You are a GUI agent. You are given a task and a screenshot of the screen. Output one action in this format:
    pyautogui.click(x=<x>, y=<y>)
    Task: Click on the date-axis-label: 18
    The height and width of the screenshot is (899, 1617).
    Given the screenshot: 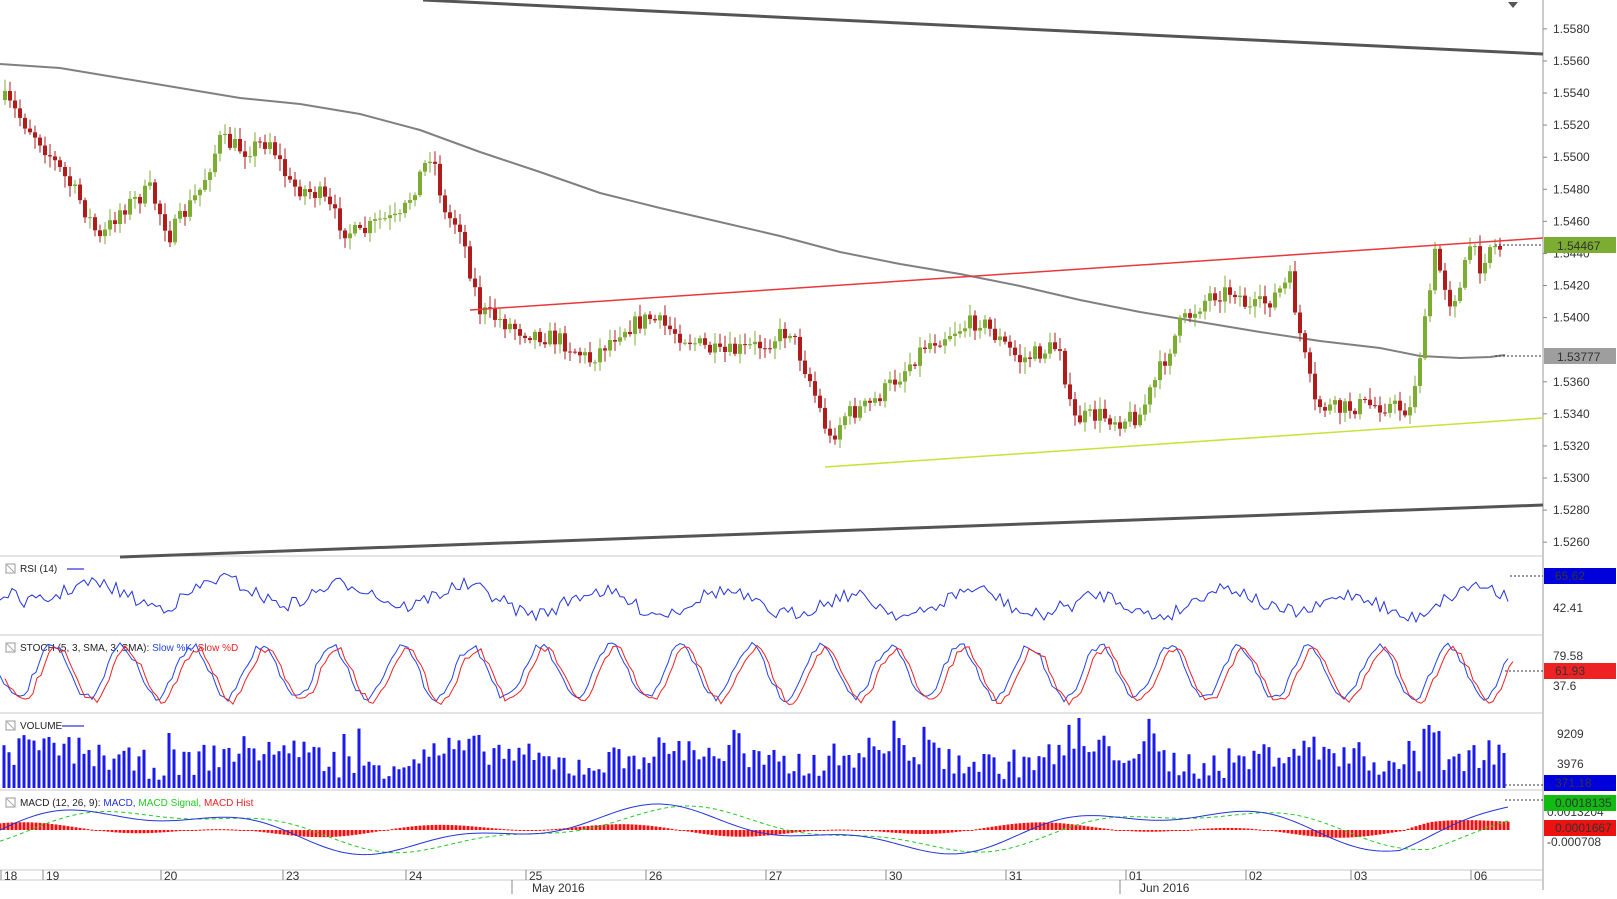 What is the action you would take?
    pyautogui.click(x=11, y=876)
    